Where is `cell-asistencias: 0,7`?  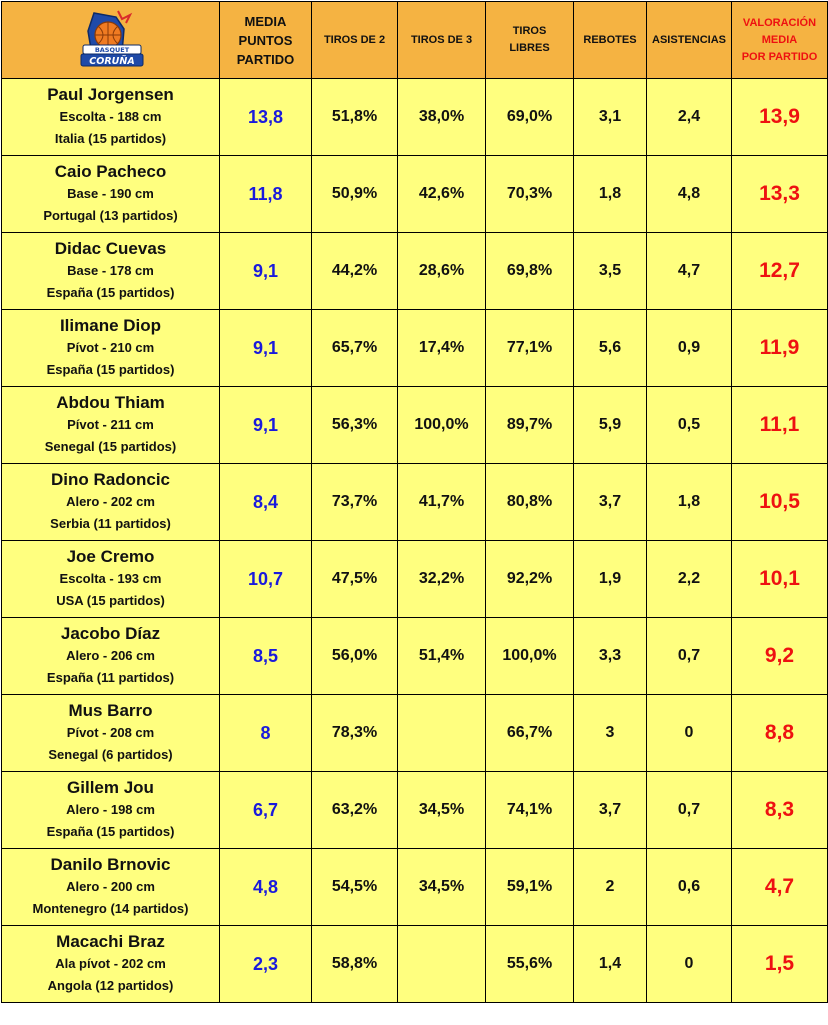 cell-asistencias: 0,7 is located at coordinates (689, 656).